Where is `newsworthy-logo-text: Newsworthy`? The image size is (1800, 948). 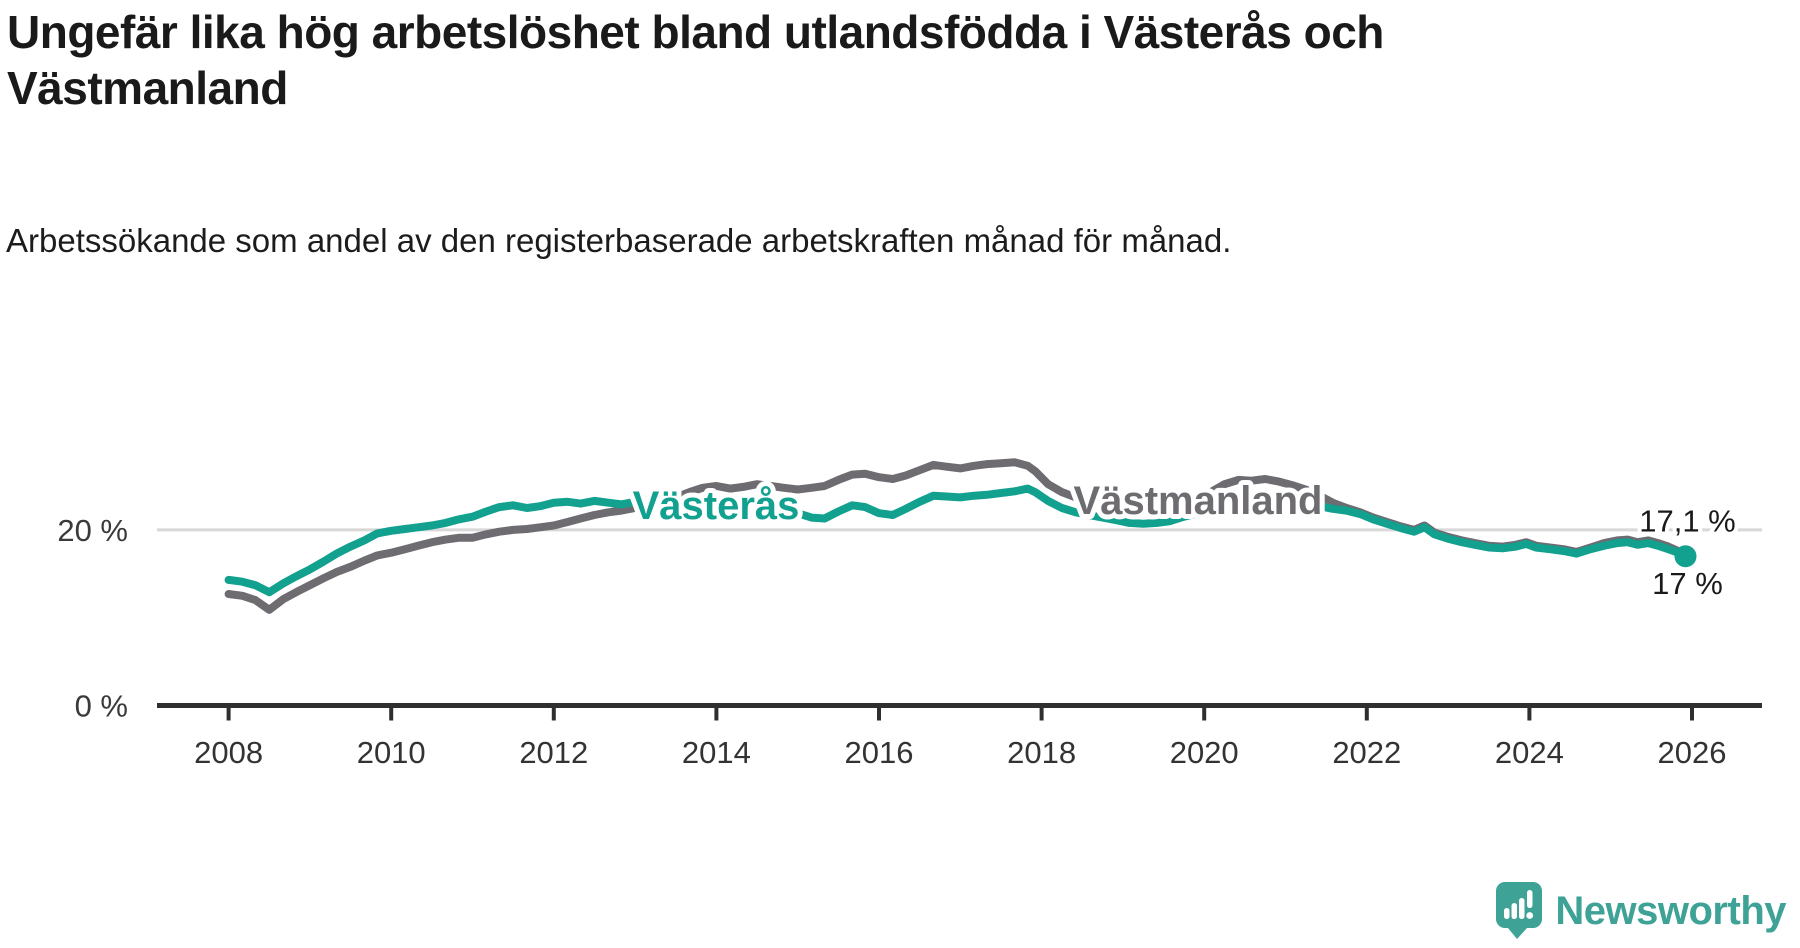 newsworthy-logo-text: Newsworthy is located at coordinates (1670, 910).